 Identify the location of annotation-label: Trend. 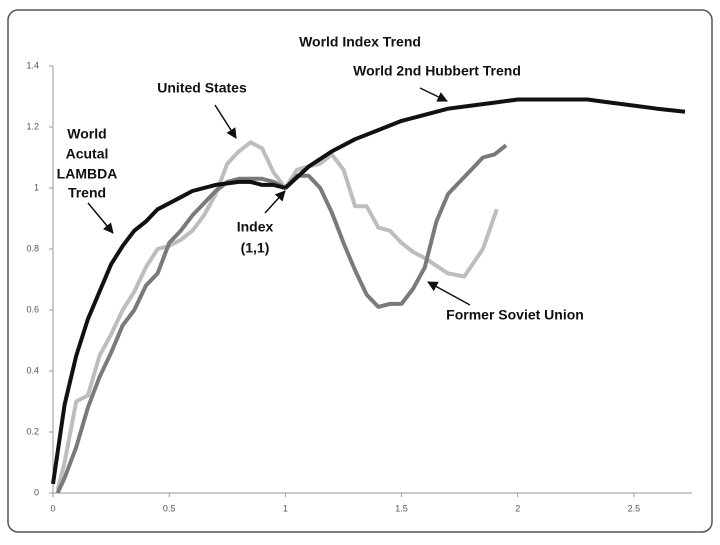
(87, 193).